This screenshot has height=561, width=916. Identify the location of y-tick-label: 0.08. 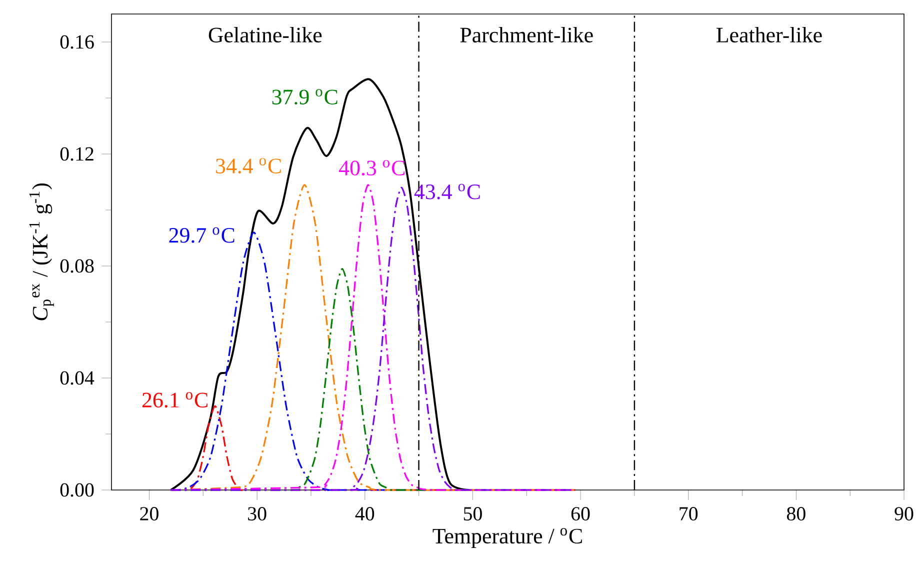
(77, 266).